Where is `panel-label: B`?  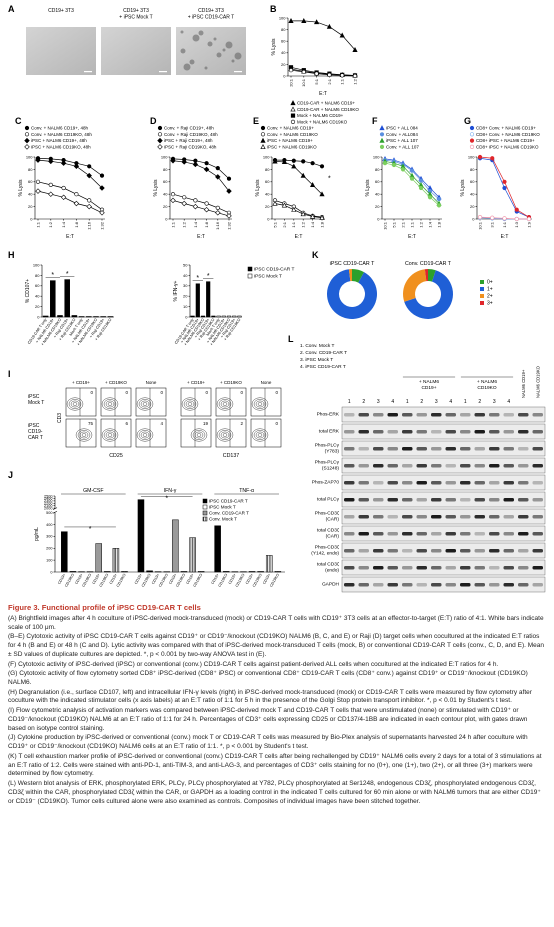
panel-label: B is located at coordinates (273, 9).